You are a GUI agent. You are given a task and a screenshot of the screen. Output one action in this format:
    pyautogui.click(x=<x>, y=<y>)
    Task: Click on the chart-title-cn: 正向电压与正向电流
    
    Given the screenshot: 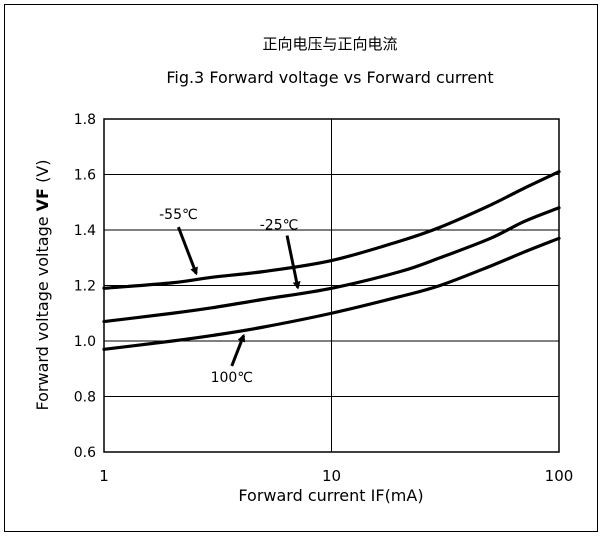 What is the action you would take?
    pyautogui.click(x=329, y=44)
    